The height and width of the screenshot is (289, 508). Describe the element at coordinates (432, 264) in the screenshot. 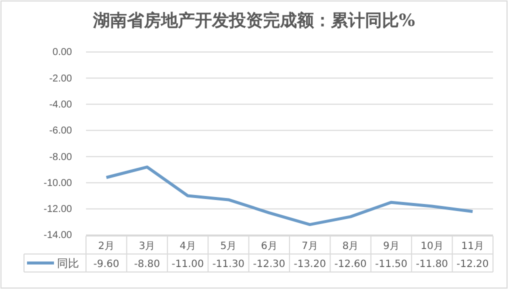

I see `data-label: -11.80` at that location.